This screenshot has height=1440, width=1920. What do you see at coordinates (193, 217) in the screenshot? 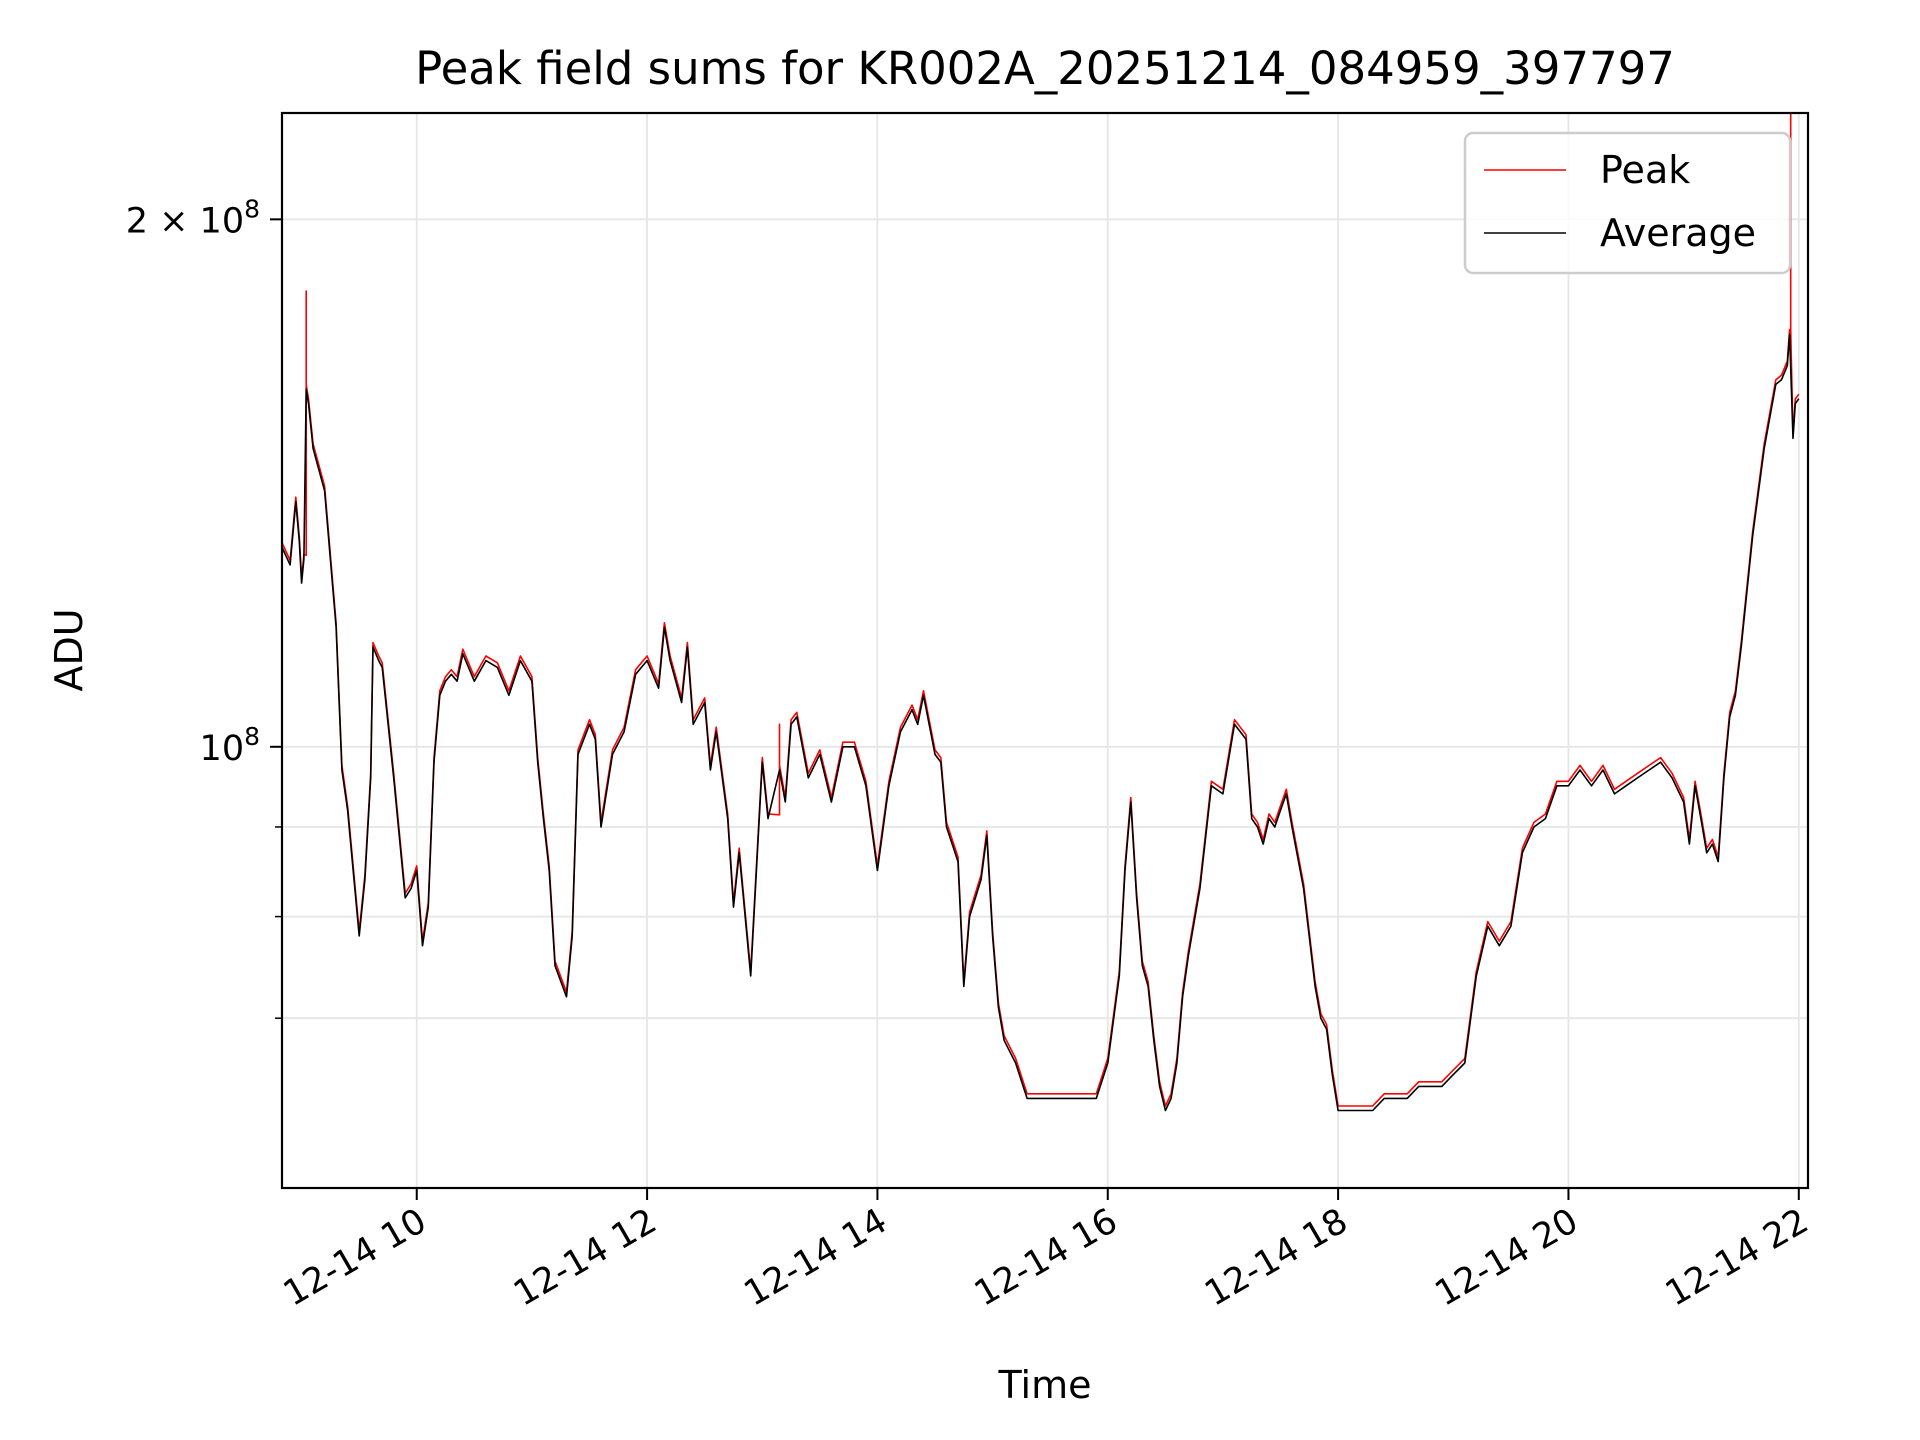
I see `y-tick-label: 2 × 108` at bounding box center [193, 217].